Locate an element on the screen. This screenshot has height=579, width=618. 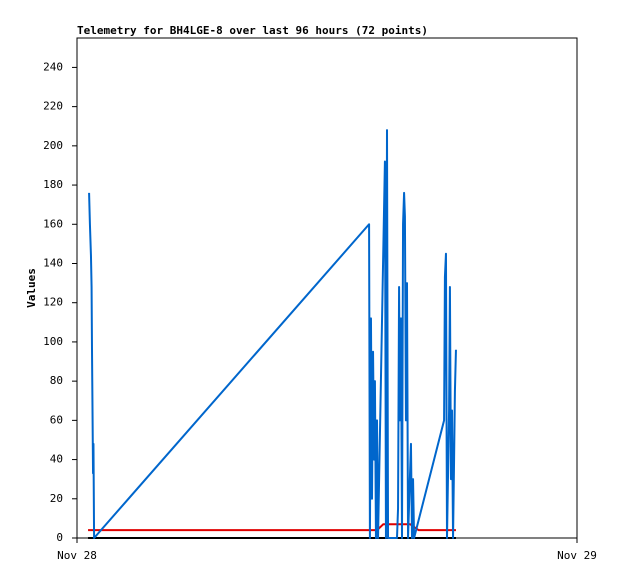
x-tick-label: Nov 28 is located at coordinates (77, 555).